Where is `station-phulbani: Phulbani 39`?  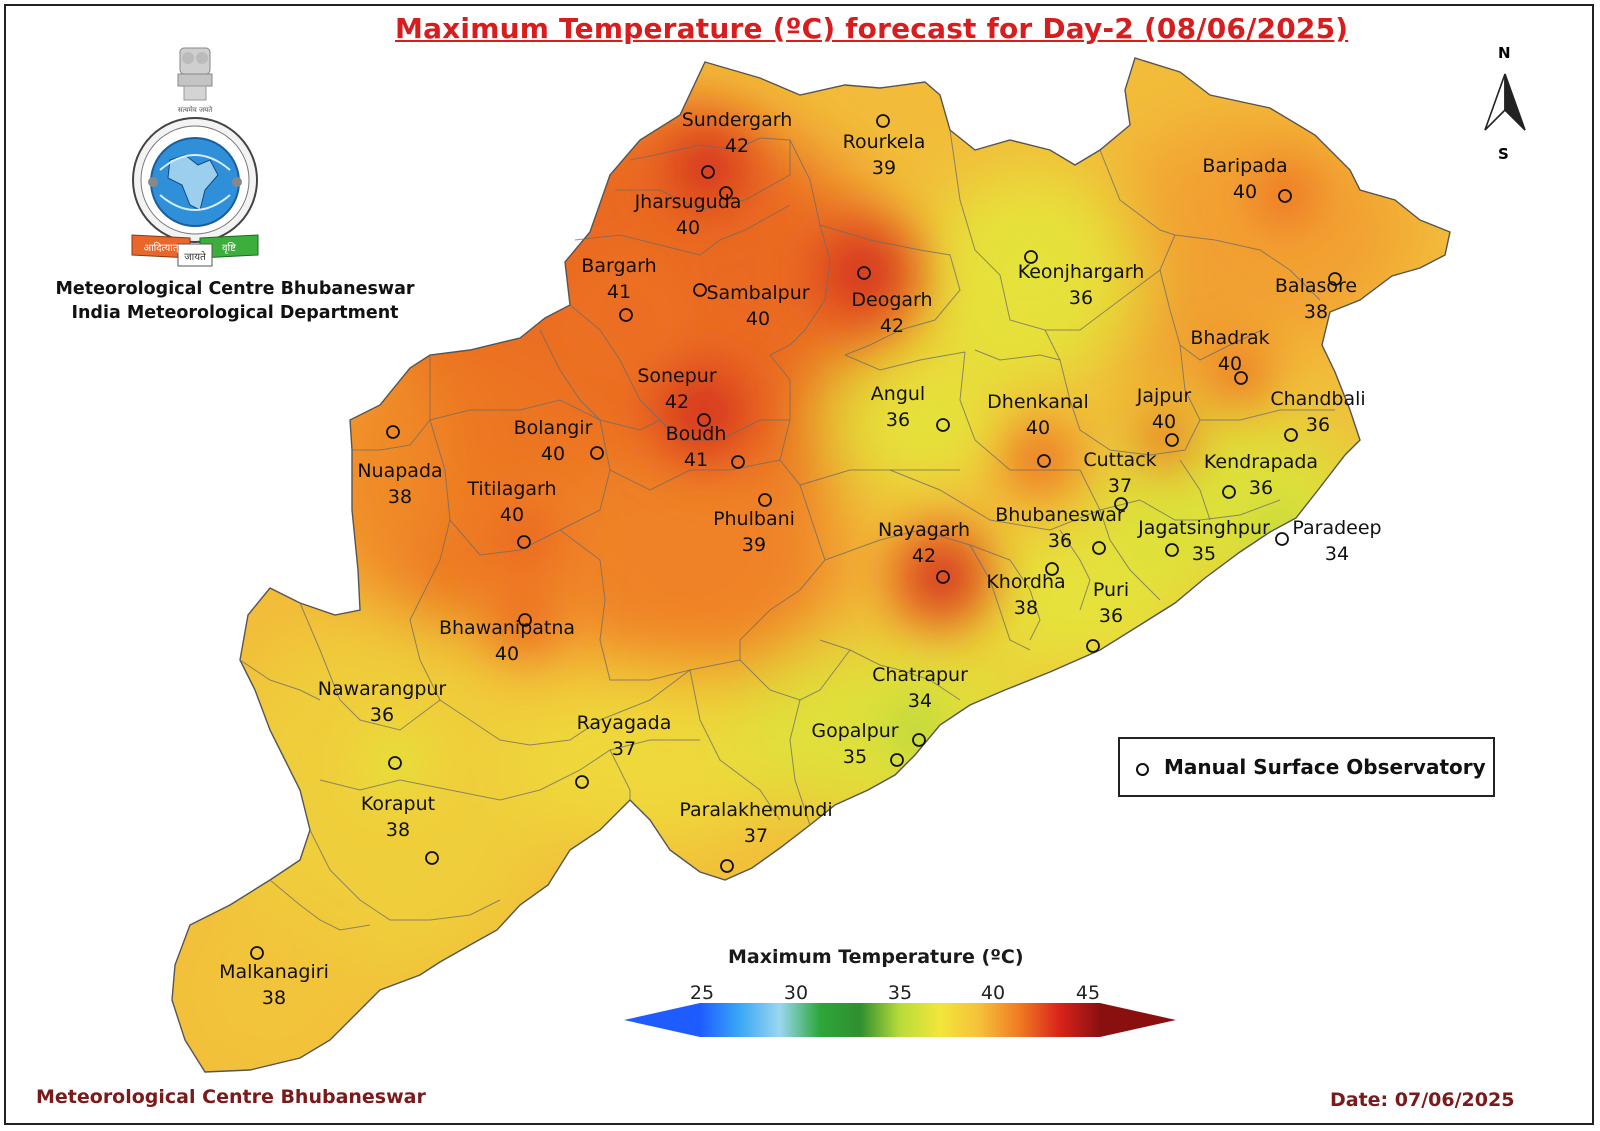
station-phulbani: Phulbani 39 is located at coordinates (754, 524).